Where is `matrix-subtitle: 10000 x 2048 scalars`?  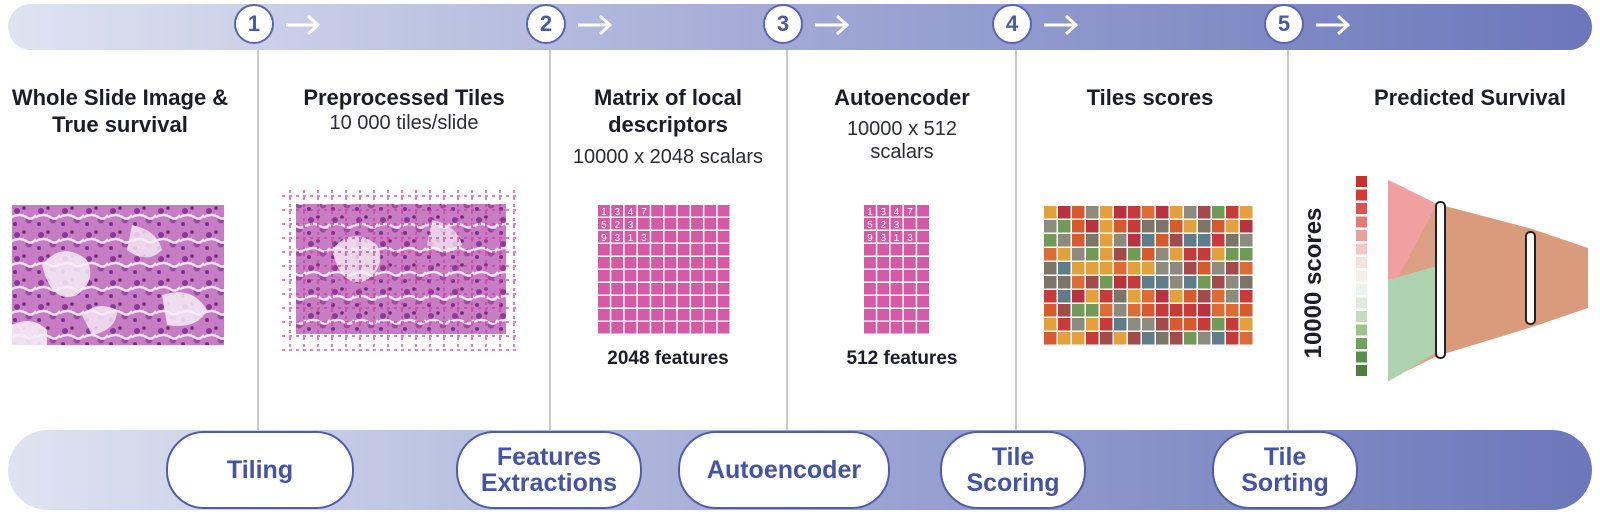
matrix-subtitle: 10000 x 2048 scalars is located at coordinates (668, 157).